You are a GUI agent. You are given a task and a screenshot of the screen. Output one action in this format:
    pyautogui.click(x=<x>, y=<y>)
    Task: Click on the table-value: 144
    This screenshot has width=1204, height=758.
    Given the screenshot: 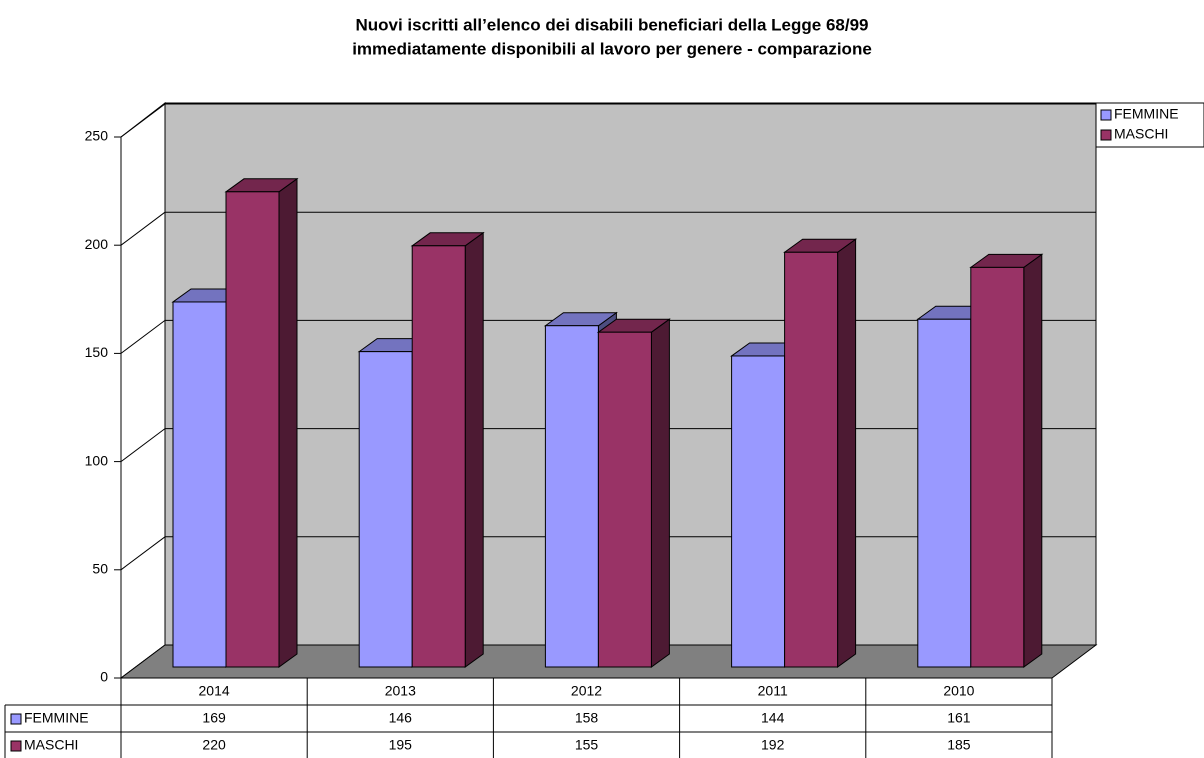 What is the action you would take?
    pyautogui.click(x=773, y=718)
    